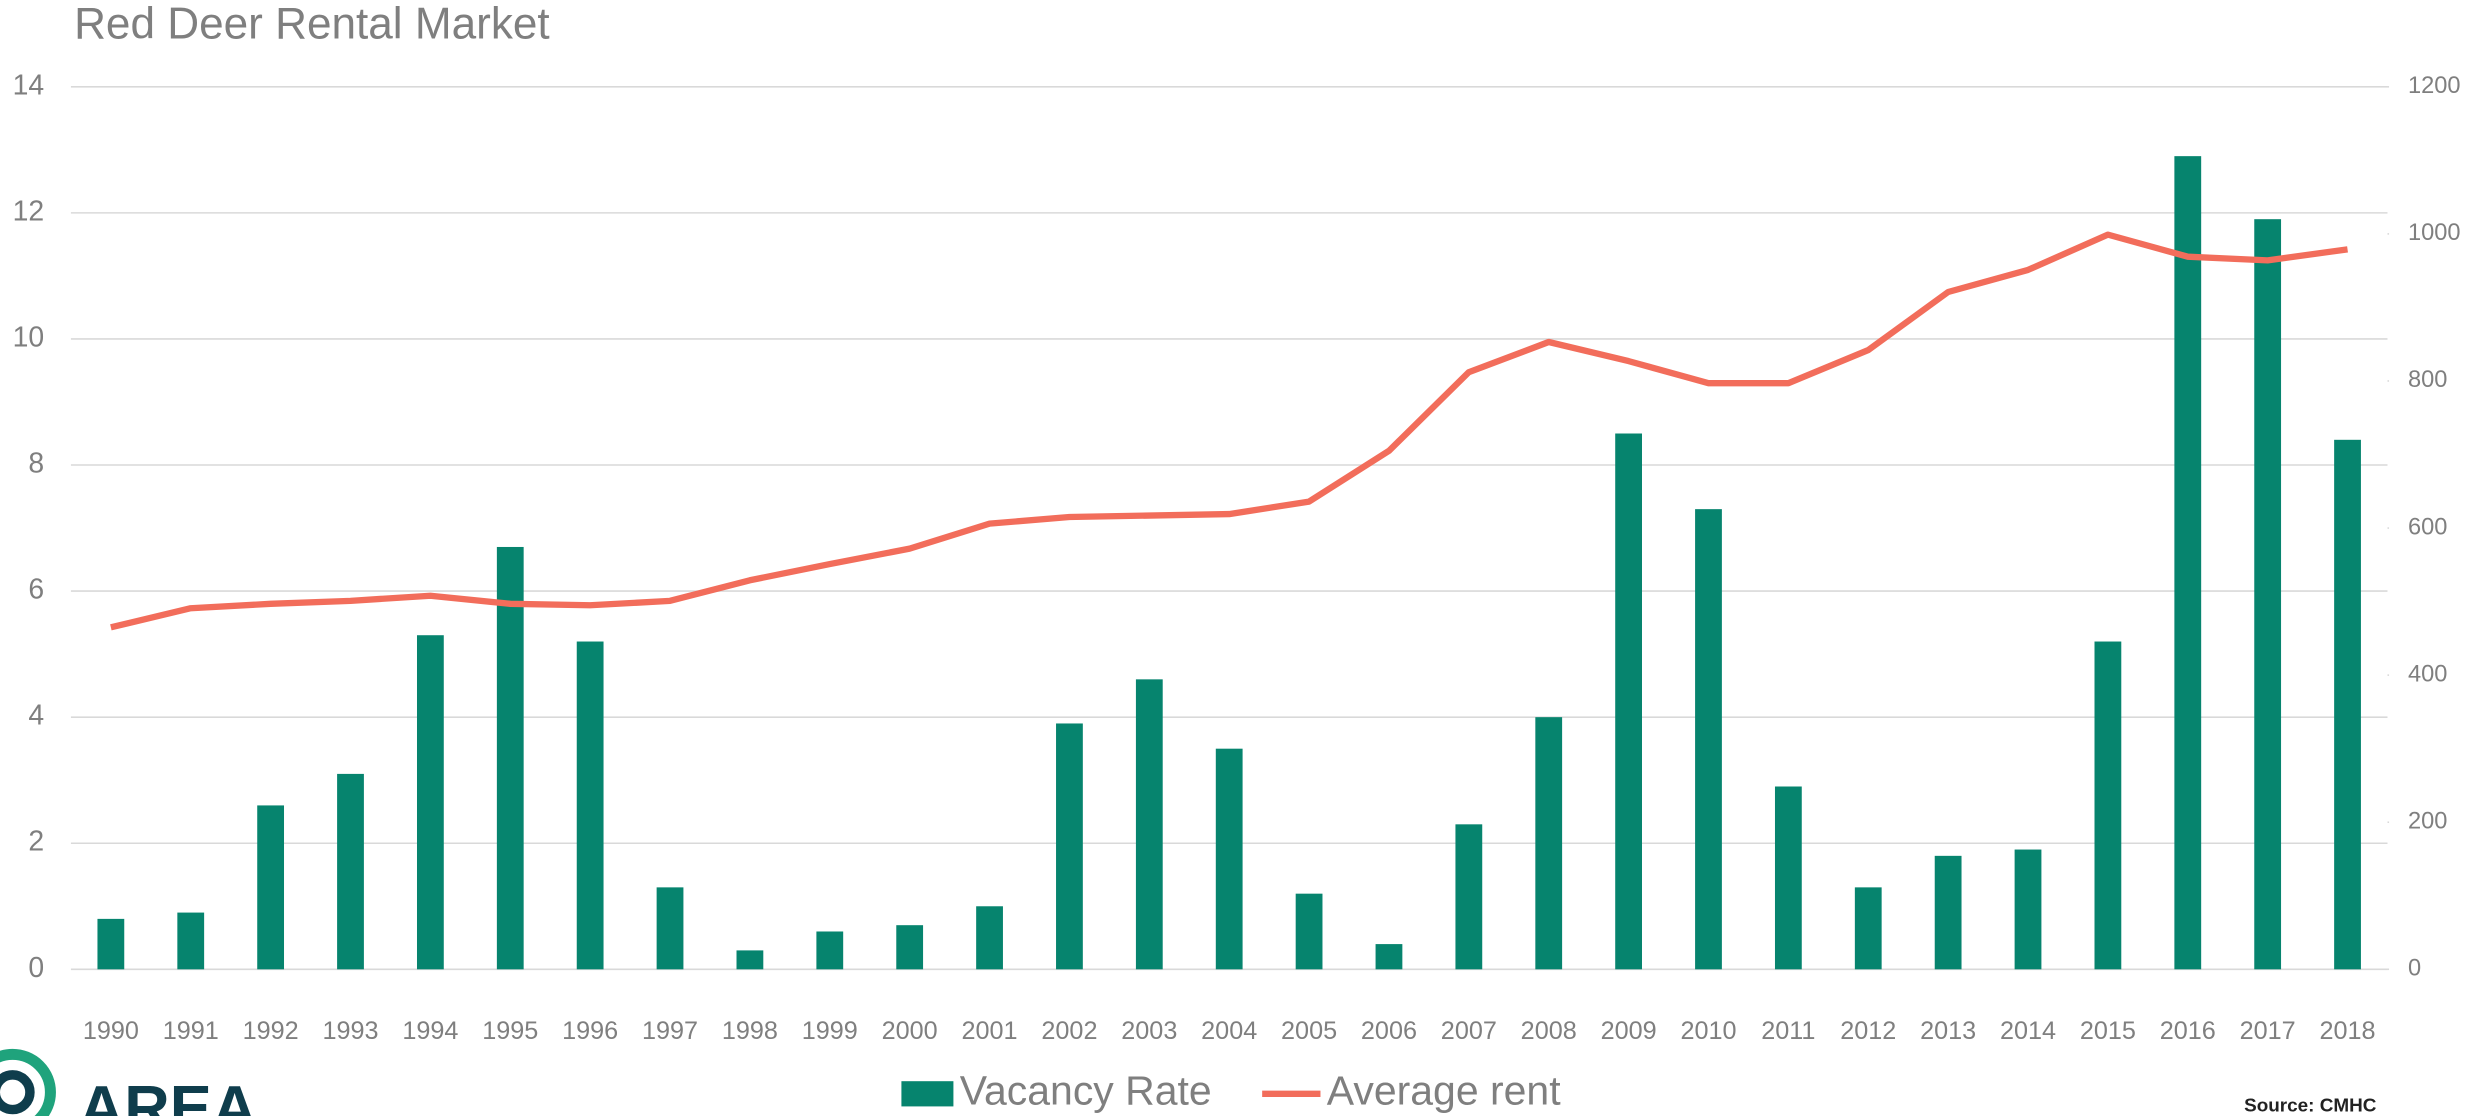 This screenshot has height=1116, width=2471. Describe the element at coordinates (830, 1031) in the screenshot. I see `x-tick-label: 1999` at that location.